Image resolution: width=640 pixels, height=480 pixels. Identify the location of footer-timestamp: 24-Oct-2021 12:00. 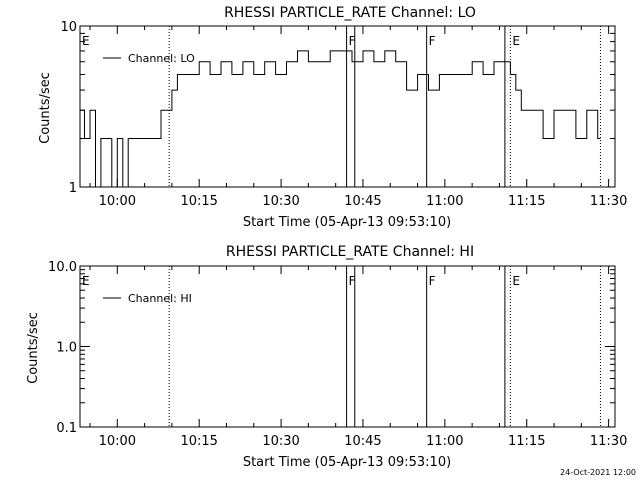
(598, 472).